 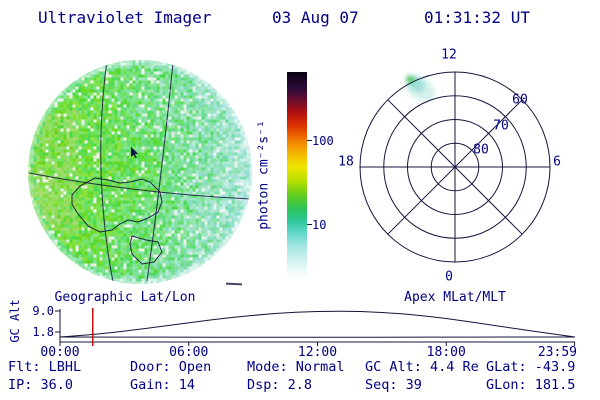 I want to click on time-label-1200: 12:00, so click(x=317, y=352).